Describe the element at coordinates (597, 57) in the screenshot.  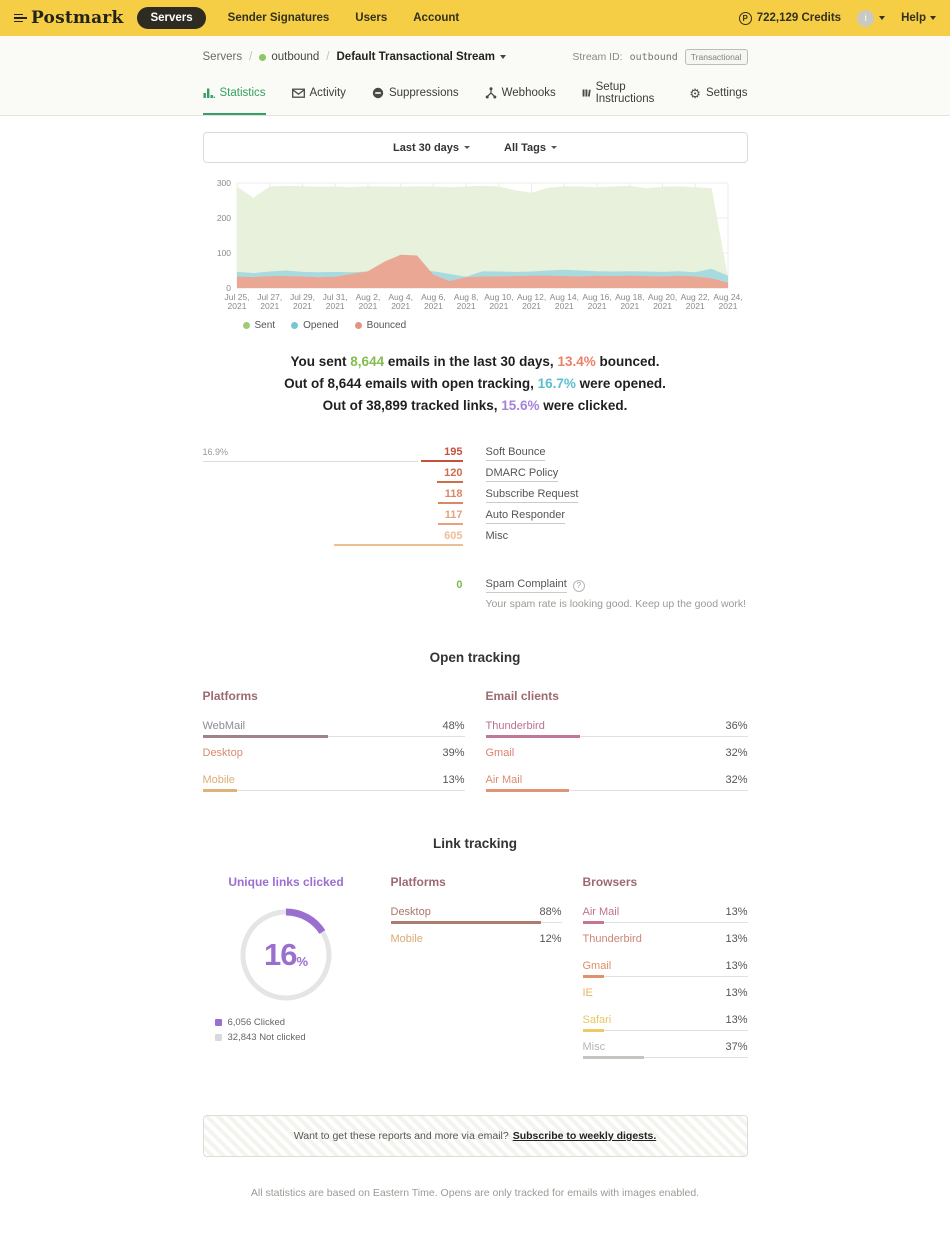
I see `stream-id-label: Stream ID:` at that location.